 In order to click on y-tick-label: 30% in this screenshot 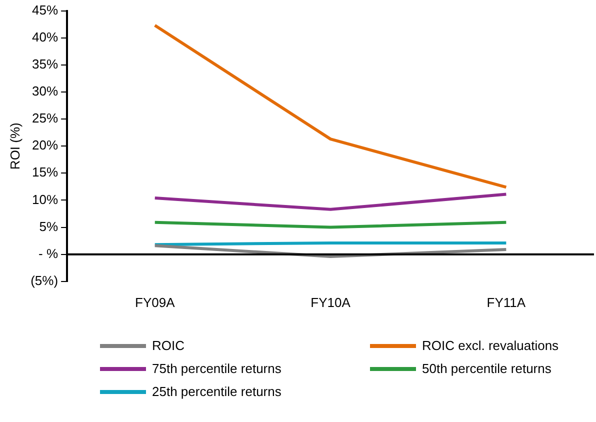, I will do `click(45, 91)`.